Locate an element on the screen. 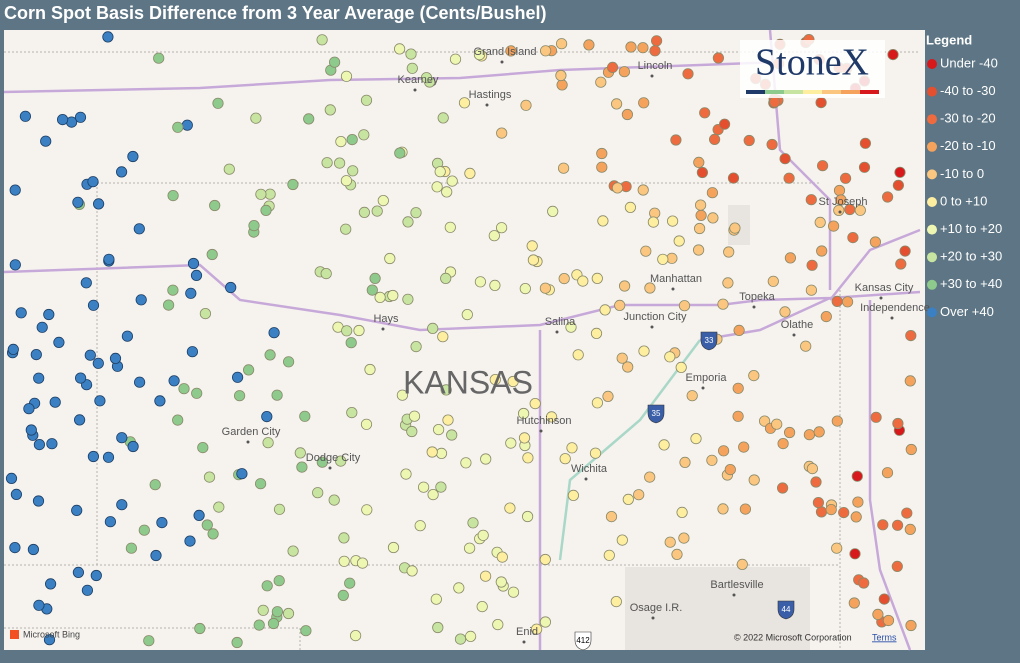  logo-bar is located at coordinates (812, 92).